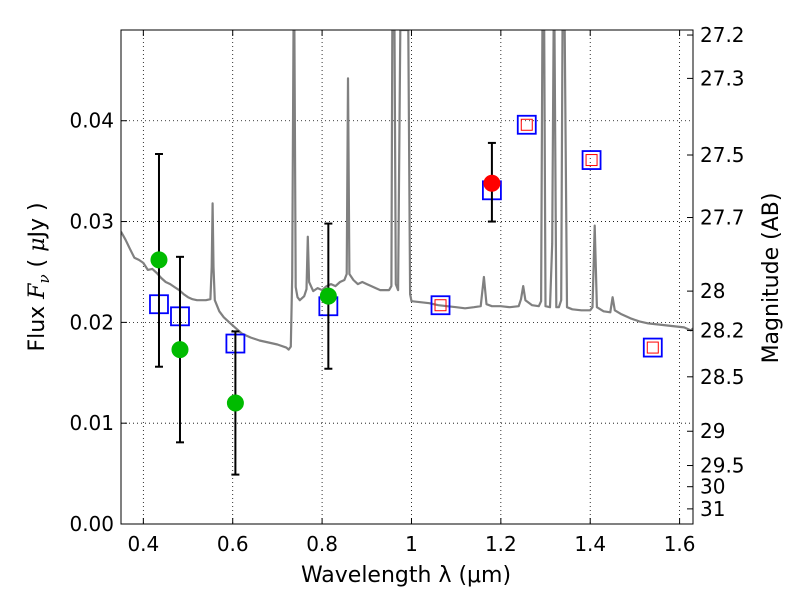 The width and height of the screenshot is (800, 600). Describe the element at coordinates (501, 544) in the screenshot. I see `x-tick-label: 1.2` at that location.